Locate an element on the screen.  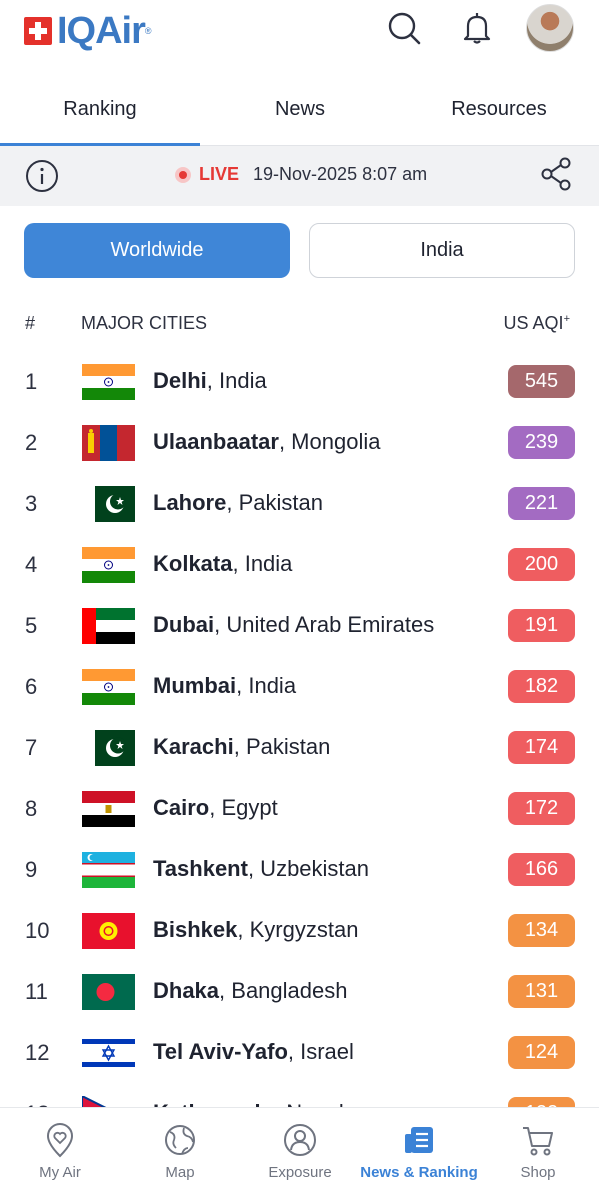
rank-column-header: # is located at coordinates (30, 323).